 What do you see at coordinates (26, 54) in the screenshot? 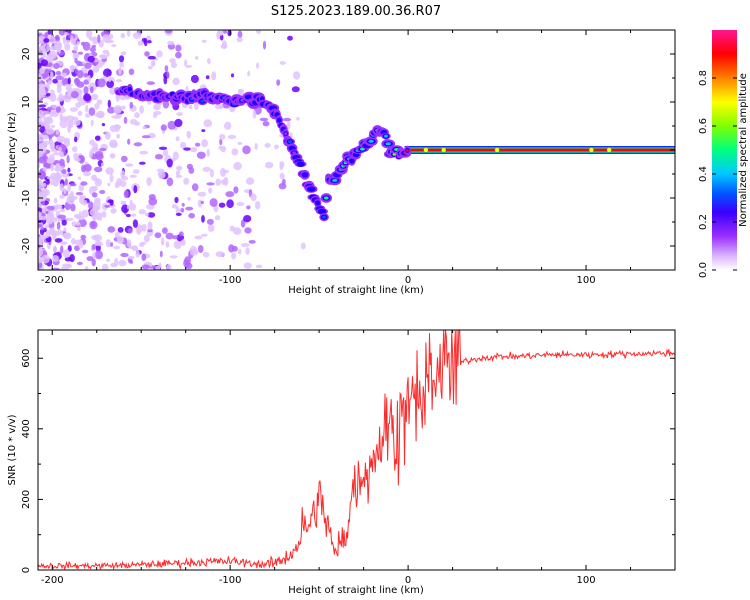
I see `y-tick-label: 20` at bounding box center [26, 54].